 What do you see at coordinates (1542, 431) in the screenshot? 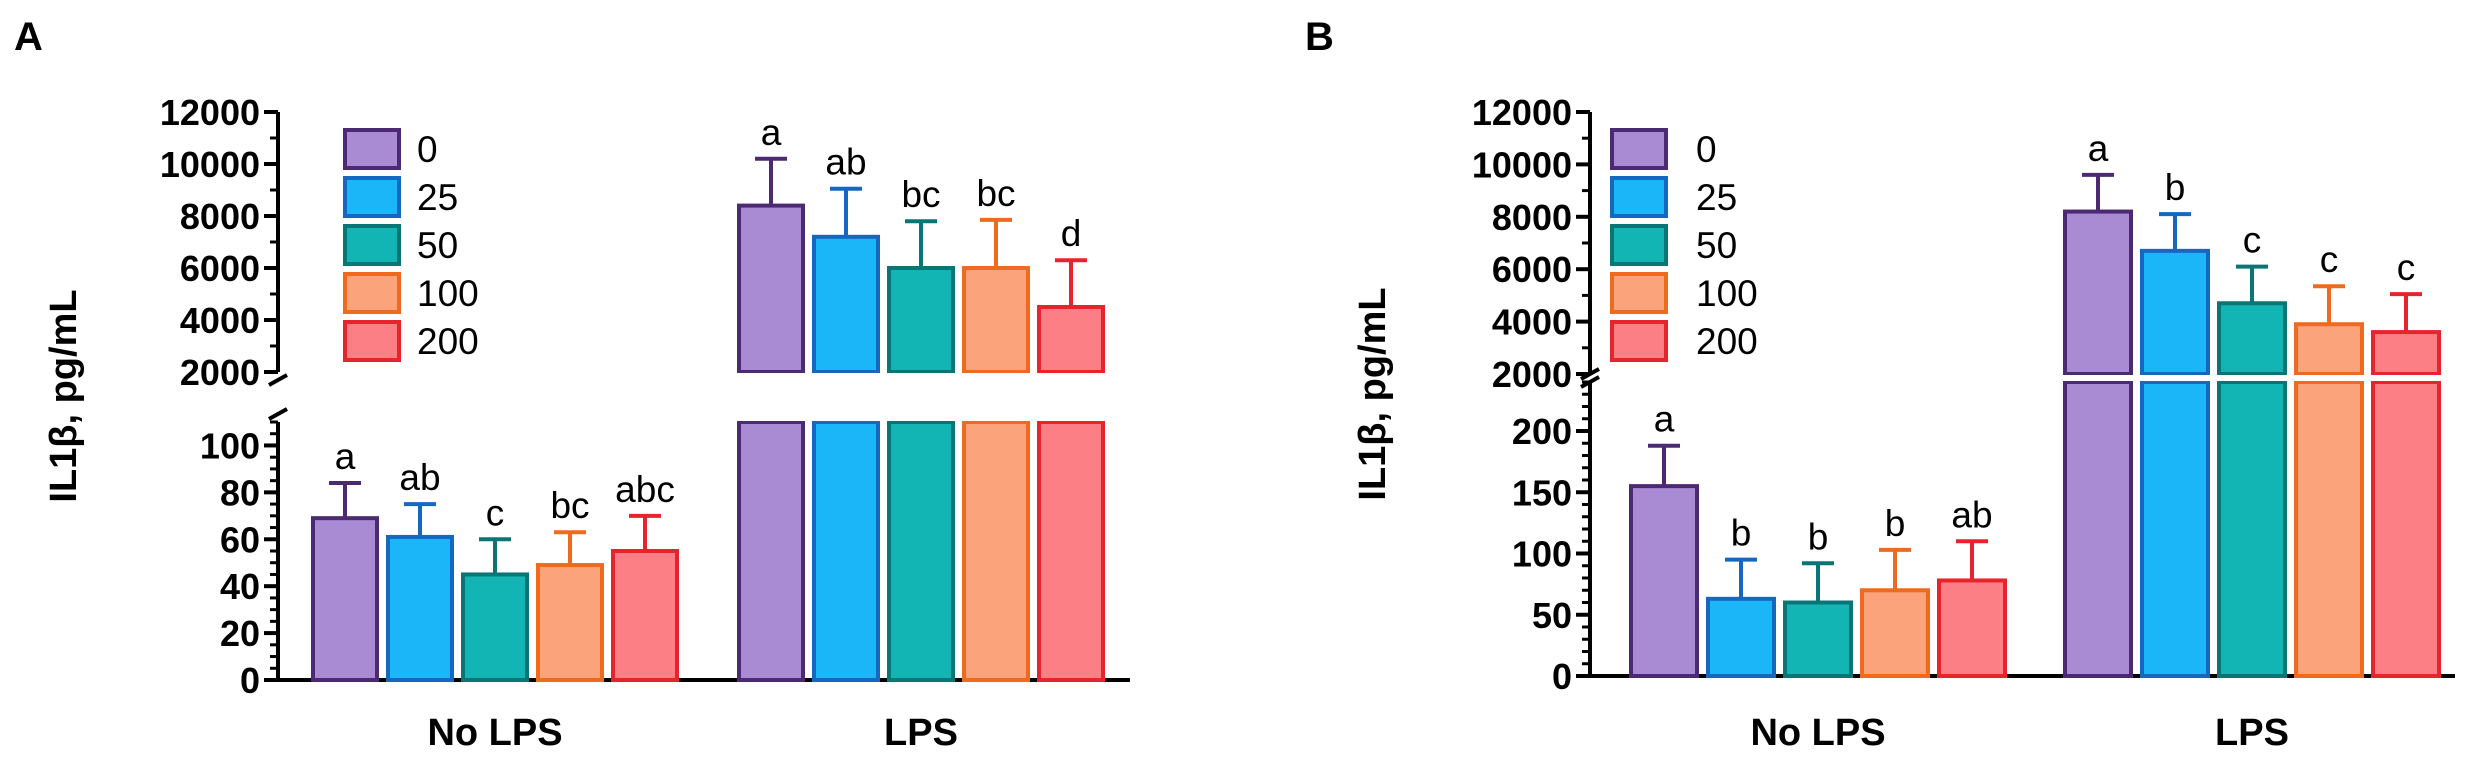
I see `y-tick-label: 200` at bounding box center [1542, 431].